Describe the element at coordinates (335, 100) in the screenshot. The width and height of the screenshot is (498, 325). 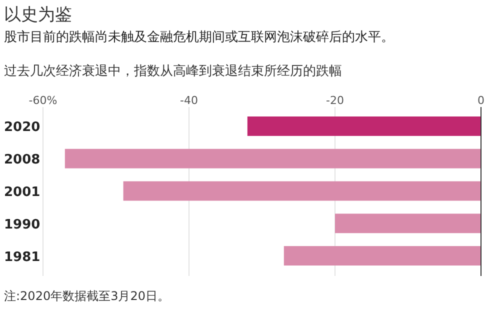
I see `x-tick-label: -20` at that location.